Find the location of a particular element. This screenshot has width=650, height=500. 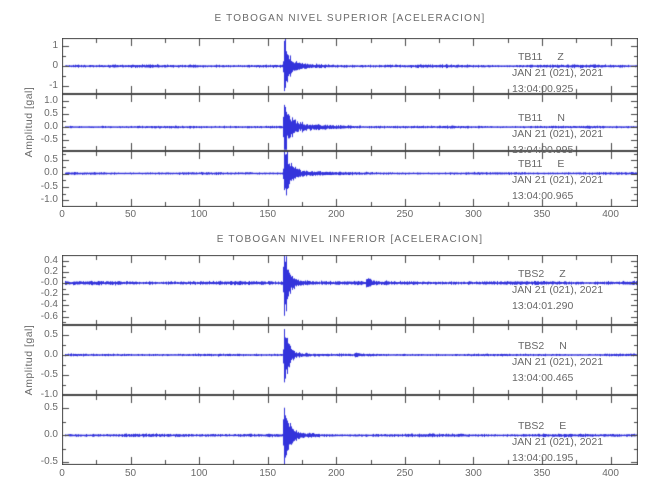

station-component-label: TBS2 Z is located at coordinates (579, 274).